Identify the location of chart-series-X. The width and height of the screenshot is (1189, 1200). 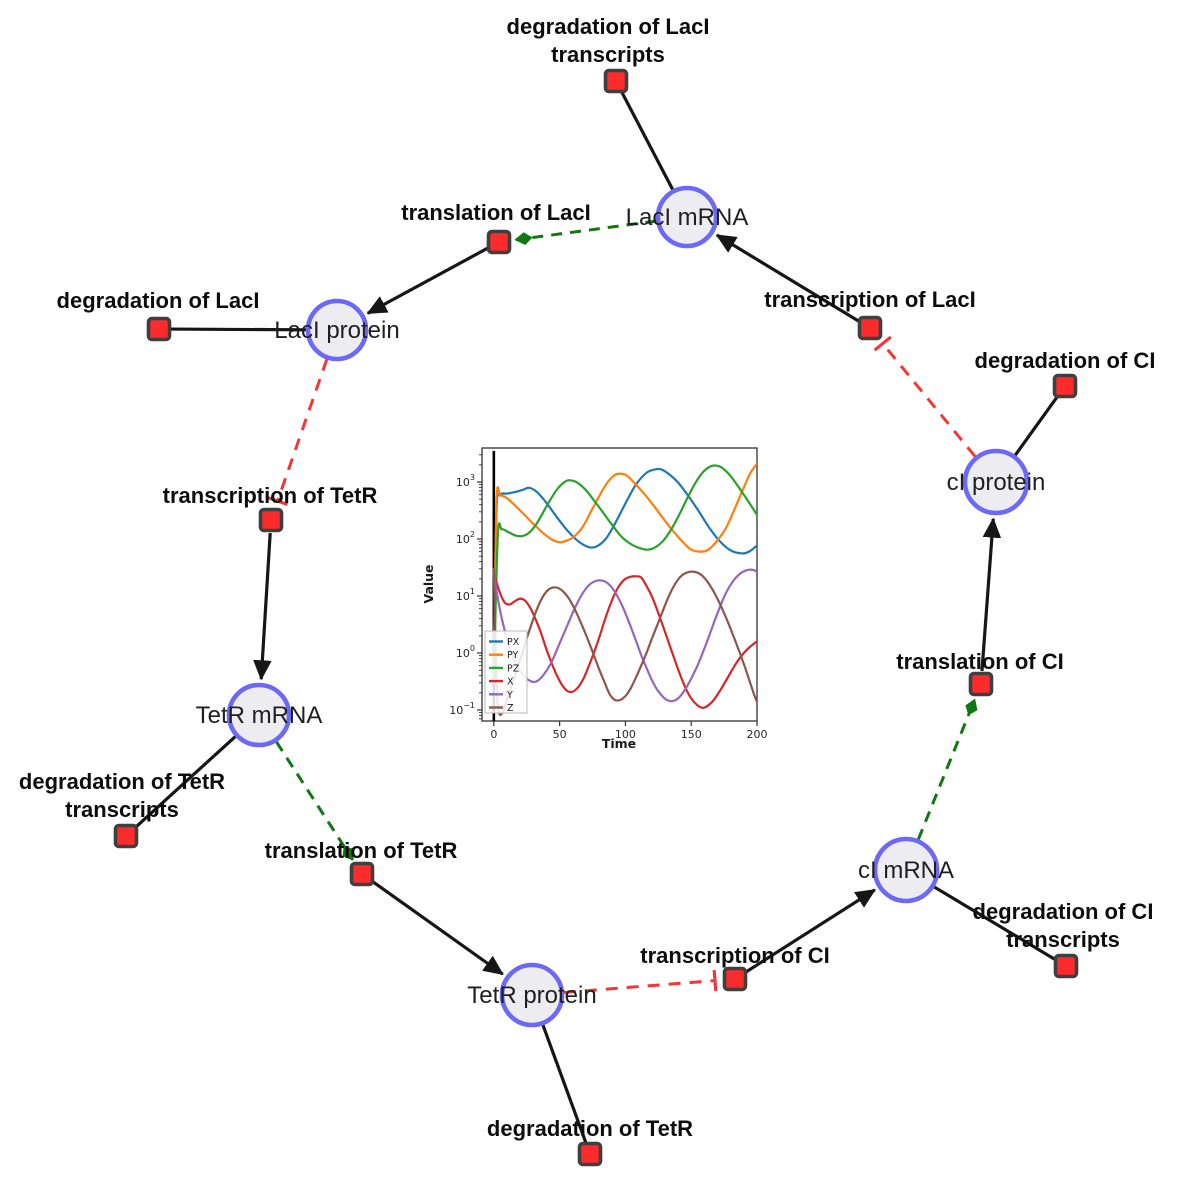
(624, 641).